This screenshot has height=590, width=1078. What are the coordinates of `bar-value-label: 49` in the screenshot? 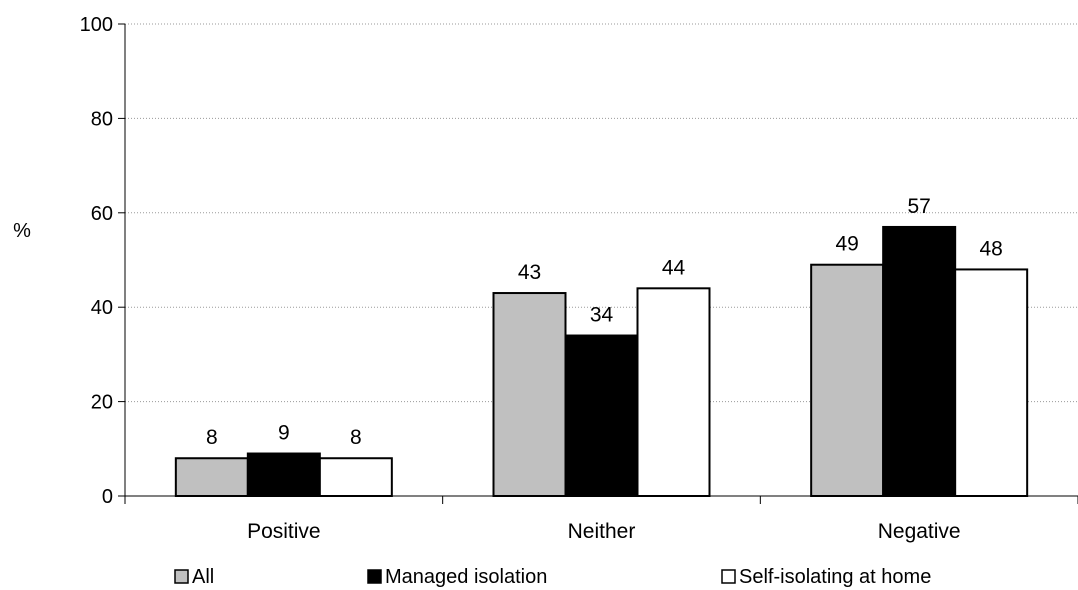 It's located at (846, 244).